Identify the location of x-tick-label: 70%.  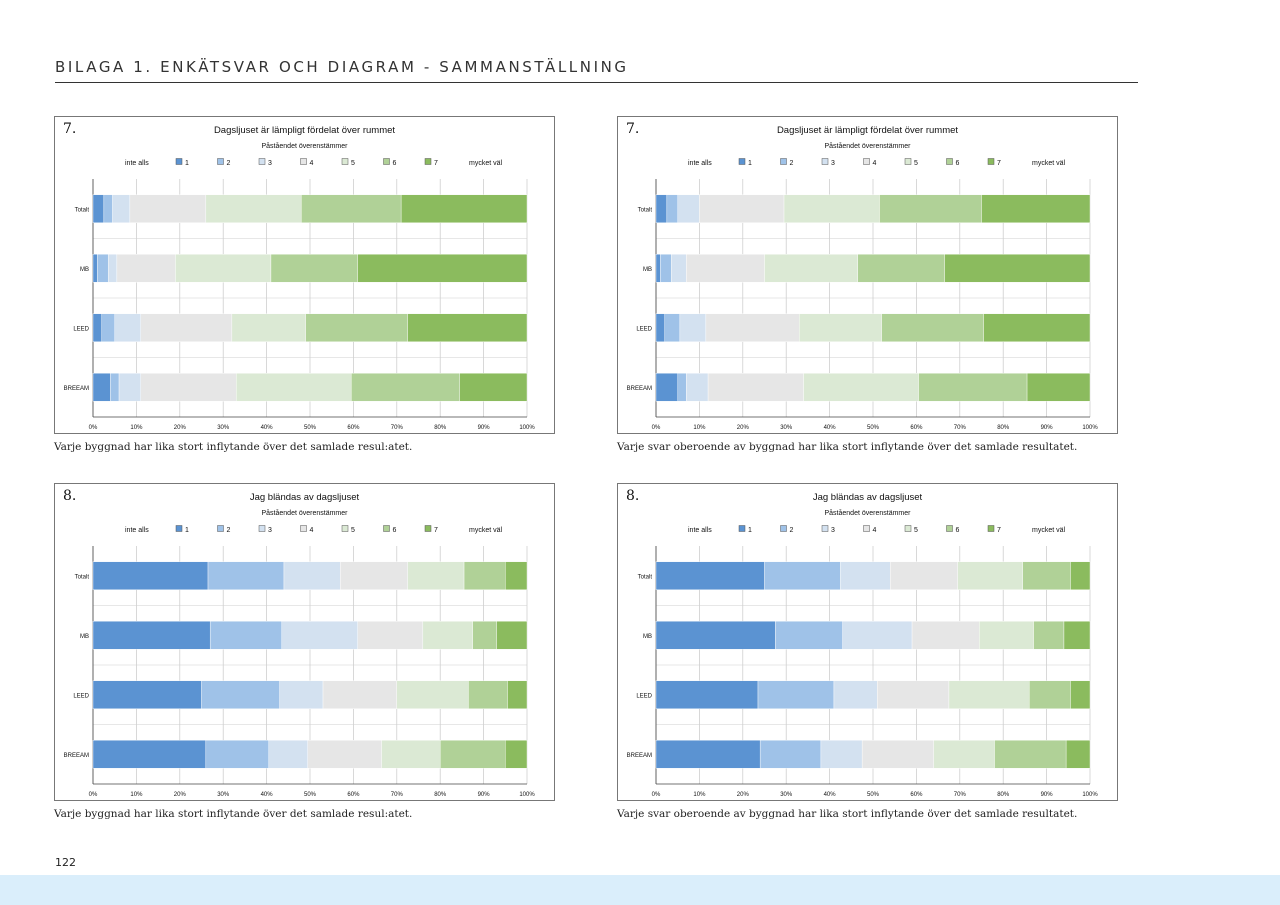
(397, 428).